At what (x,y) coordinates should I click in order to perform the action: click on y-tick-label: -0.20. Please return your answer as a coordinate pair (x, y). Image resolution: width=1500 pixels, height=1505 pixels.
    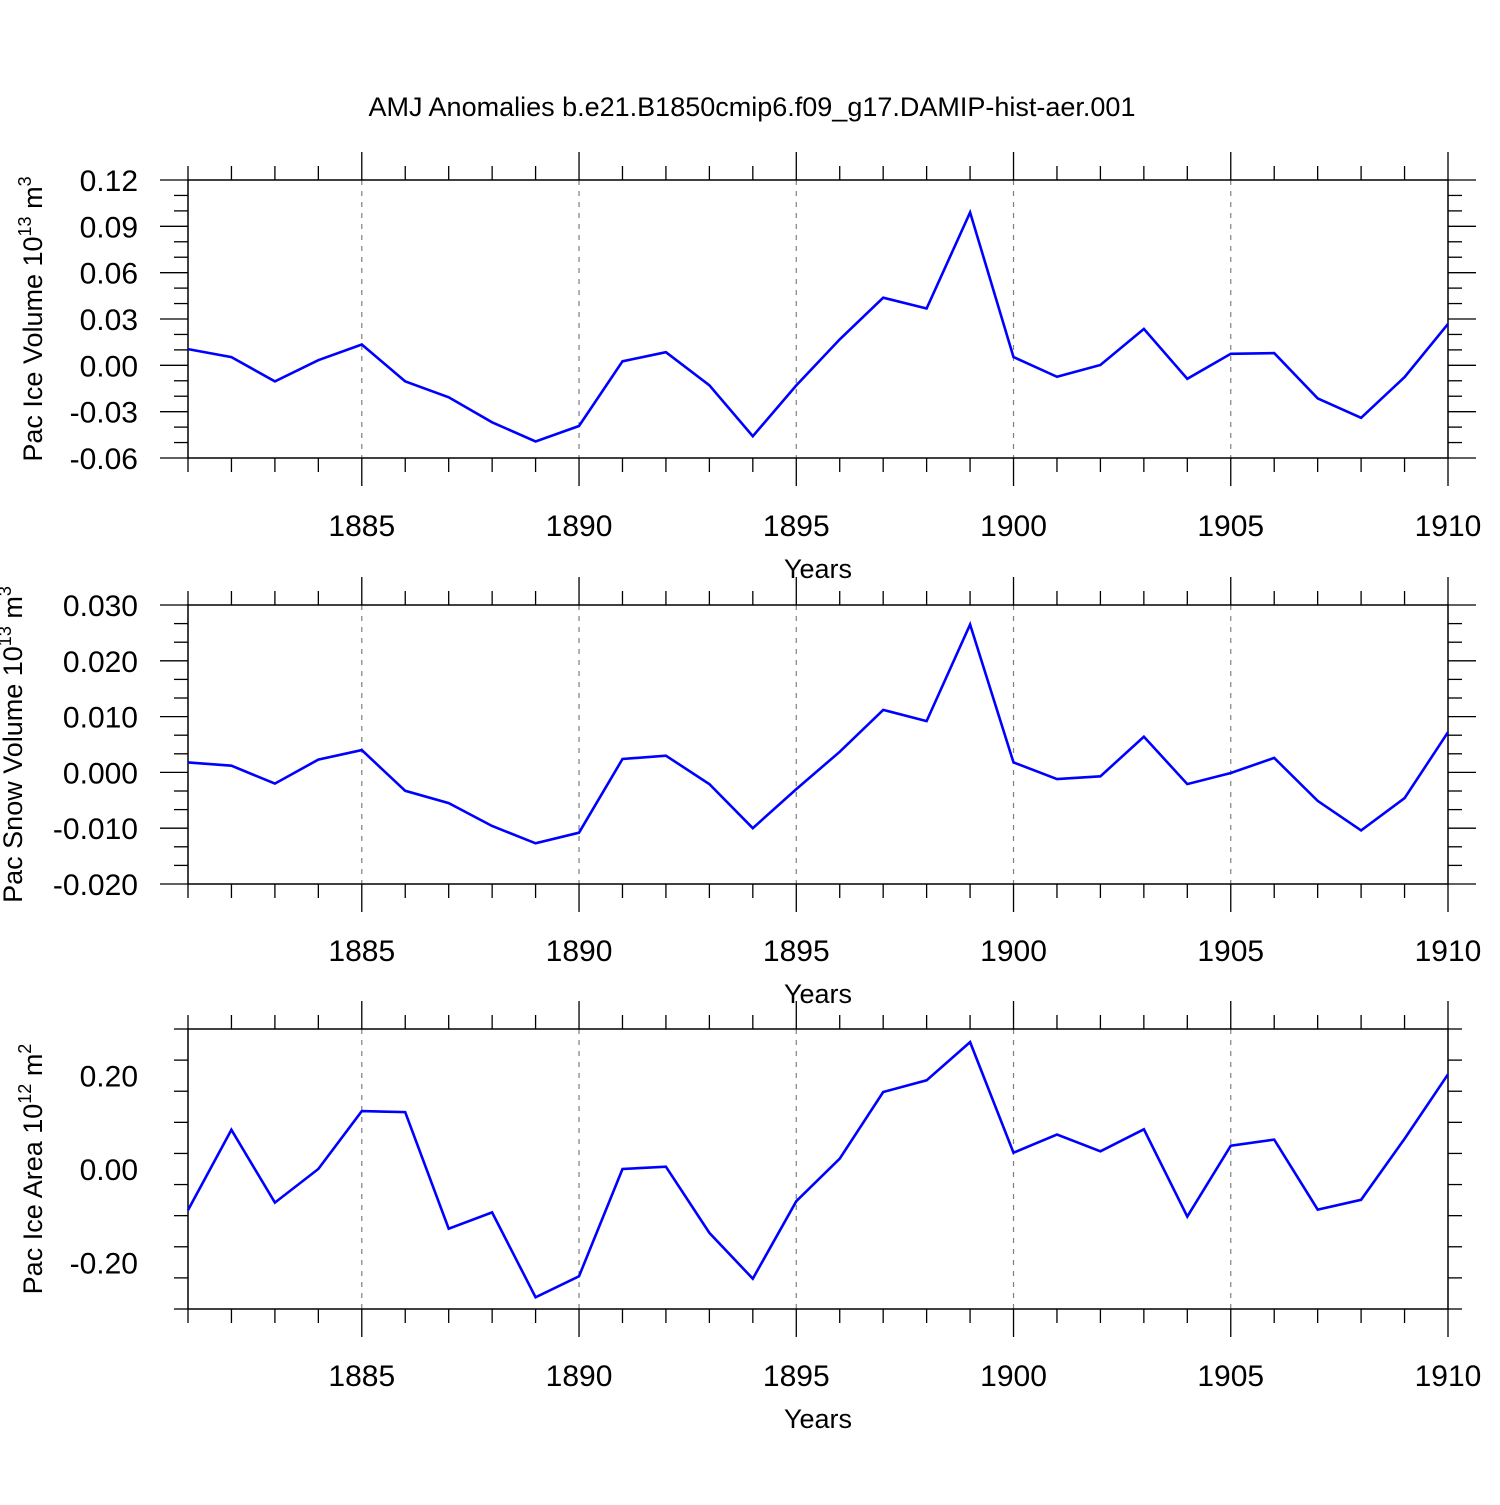
    Looking at the image, I should click on (104, 1263).